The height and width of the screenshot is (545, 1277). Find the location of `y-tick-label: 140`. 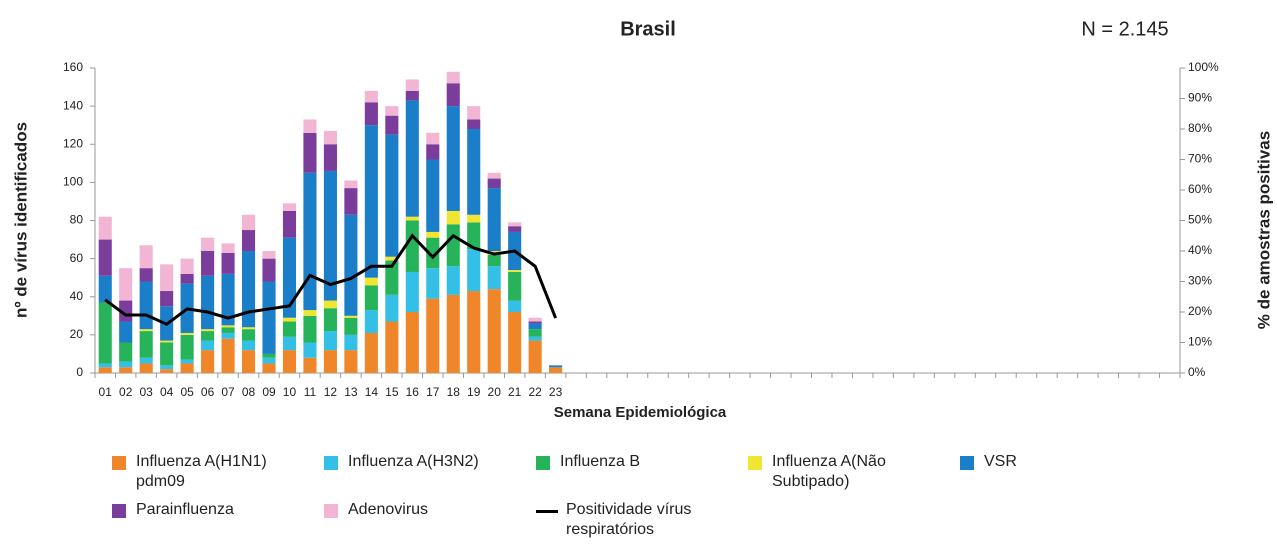

y-tick-label: 140 is located at coordinates (73, 105).